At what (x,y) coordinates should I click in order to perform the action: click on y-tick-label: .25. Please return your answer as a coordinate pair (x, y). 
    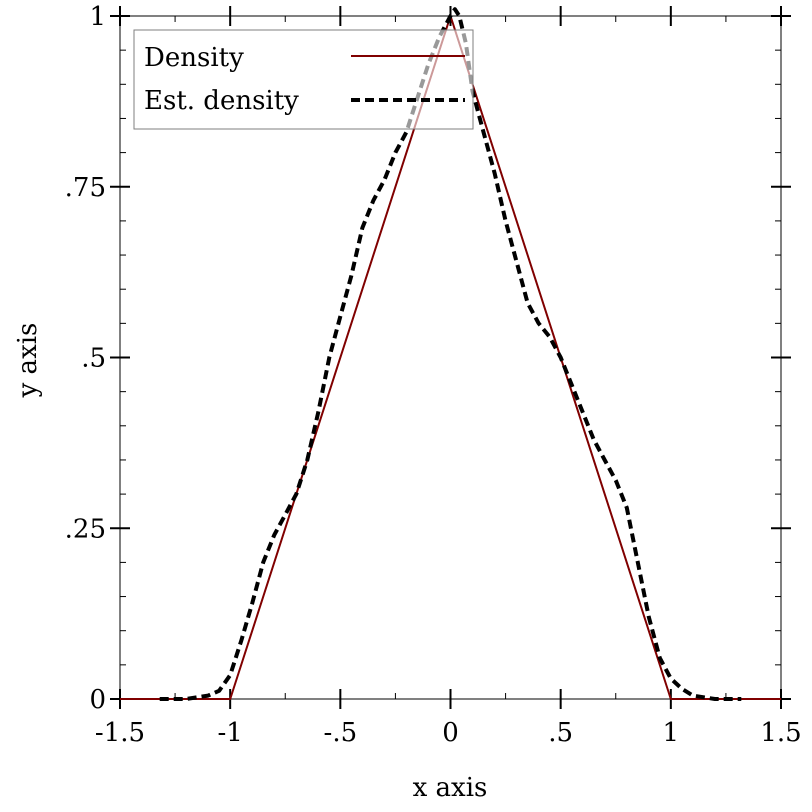
    Looking at the image, I should click on (85, 529).